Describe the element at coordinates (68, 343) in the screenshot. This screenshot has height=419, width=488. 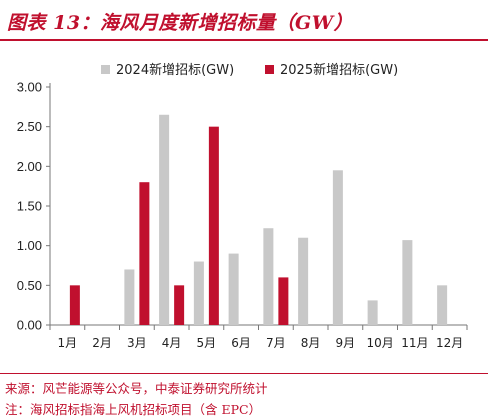
I see `x-tick-label: 1月` at that location.